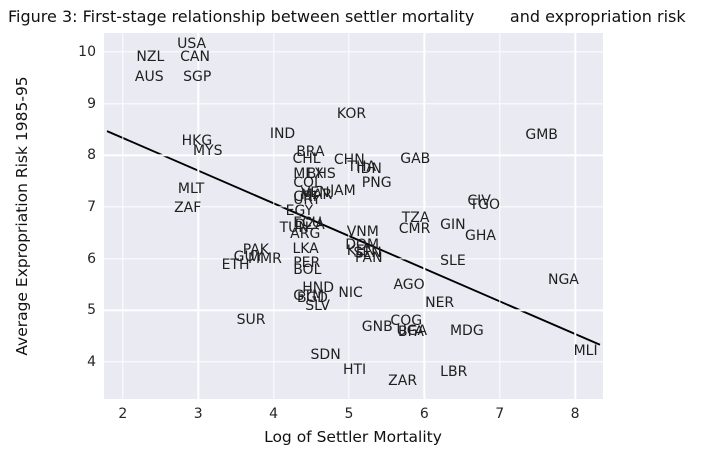  What do you see at coordinates (415, 158) in the screenshot?
I see `country-label-GAB: GAB` at bounding box center [415, 158].